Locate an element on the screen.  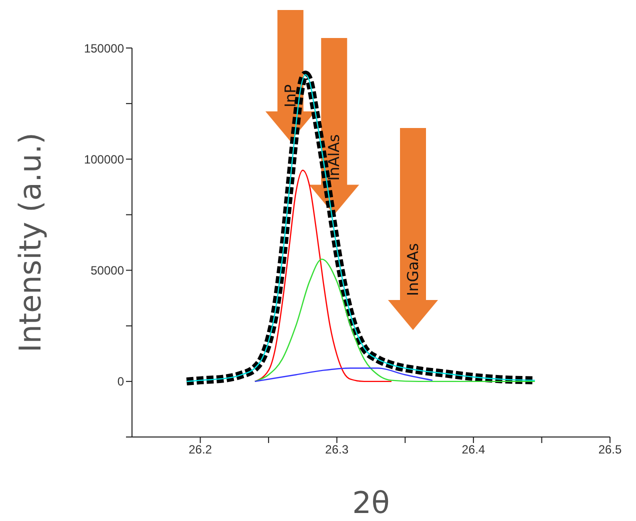
annotation: InAlAs is located at coordinates (334, 157).